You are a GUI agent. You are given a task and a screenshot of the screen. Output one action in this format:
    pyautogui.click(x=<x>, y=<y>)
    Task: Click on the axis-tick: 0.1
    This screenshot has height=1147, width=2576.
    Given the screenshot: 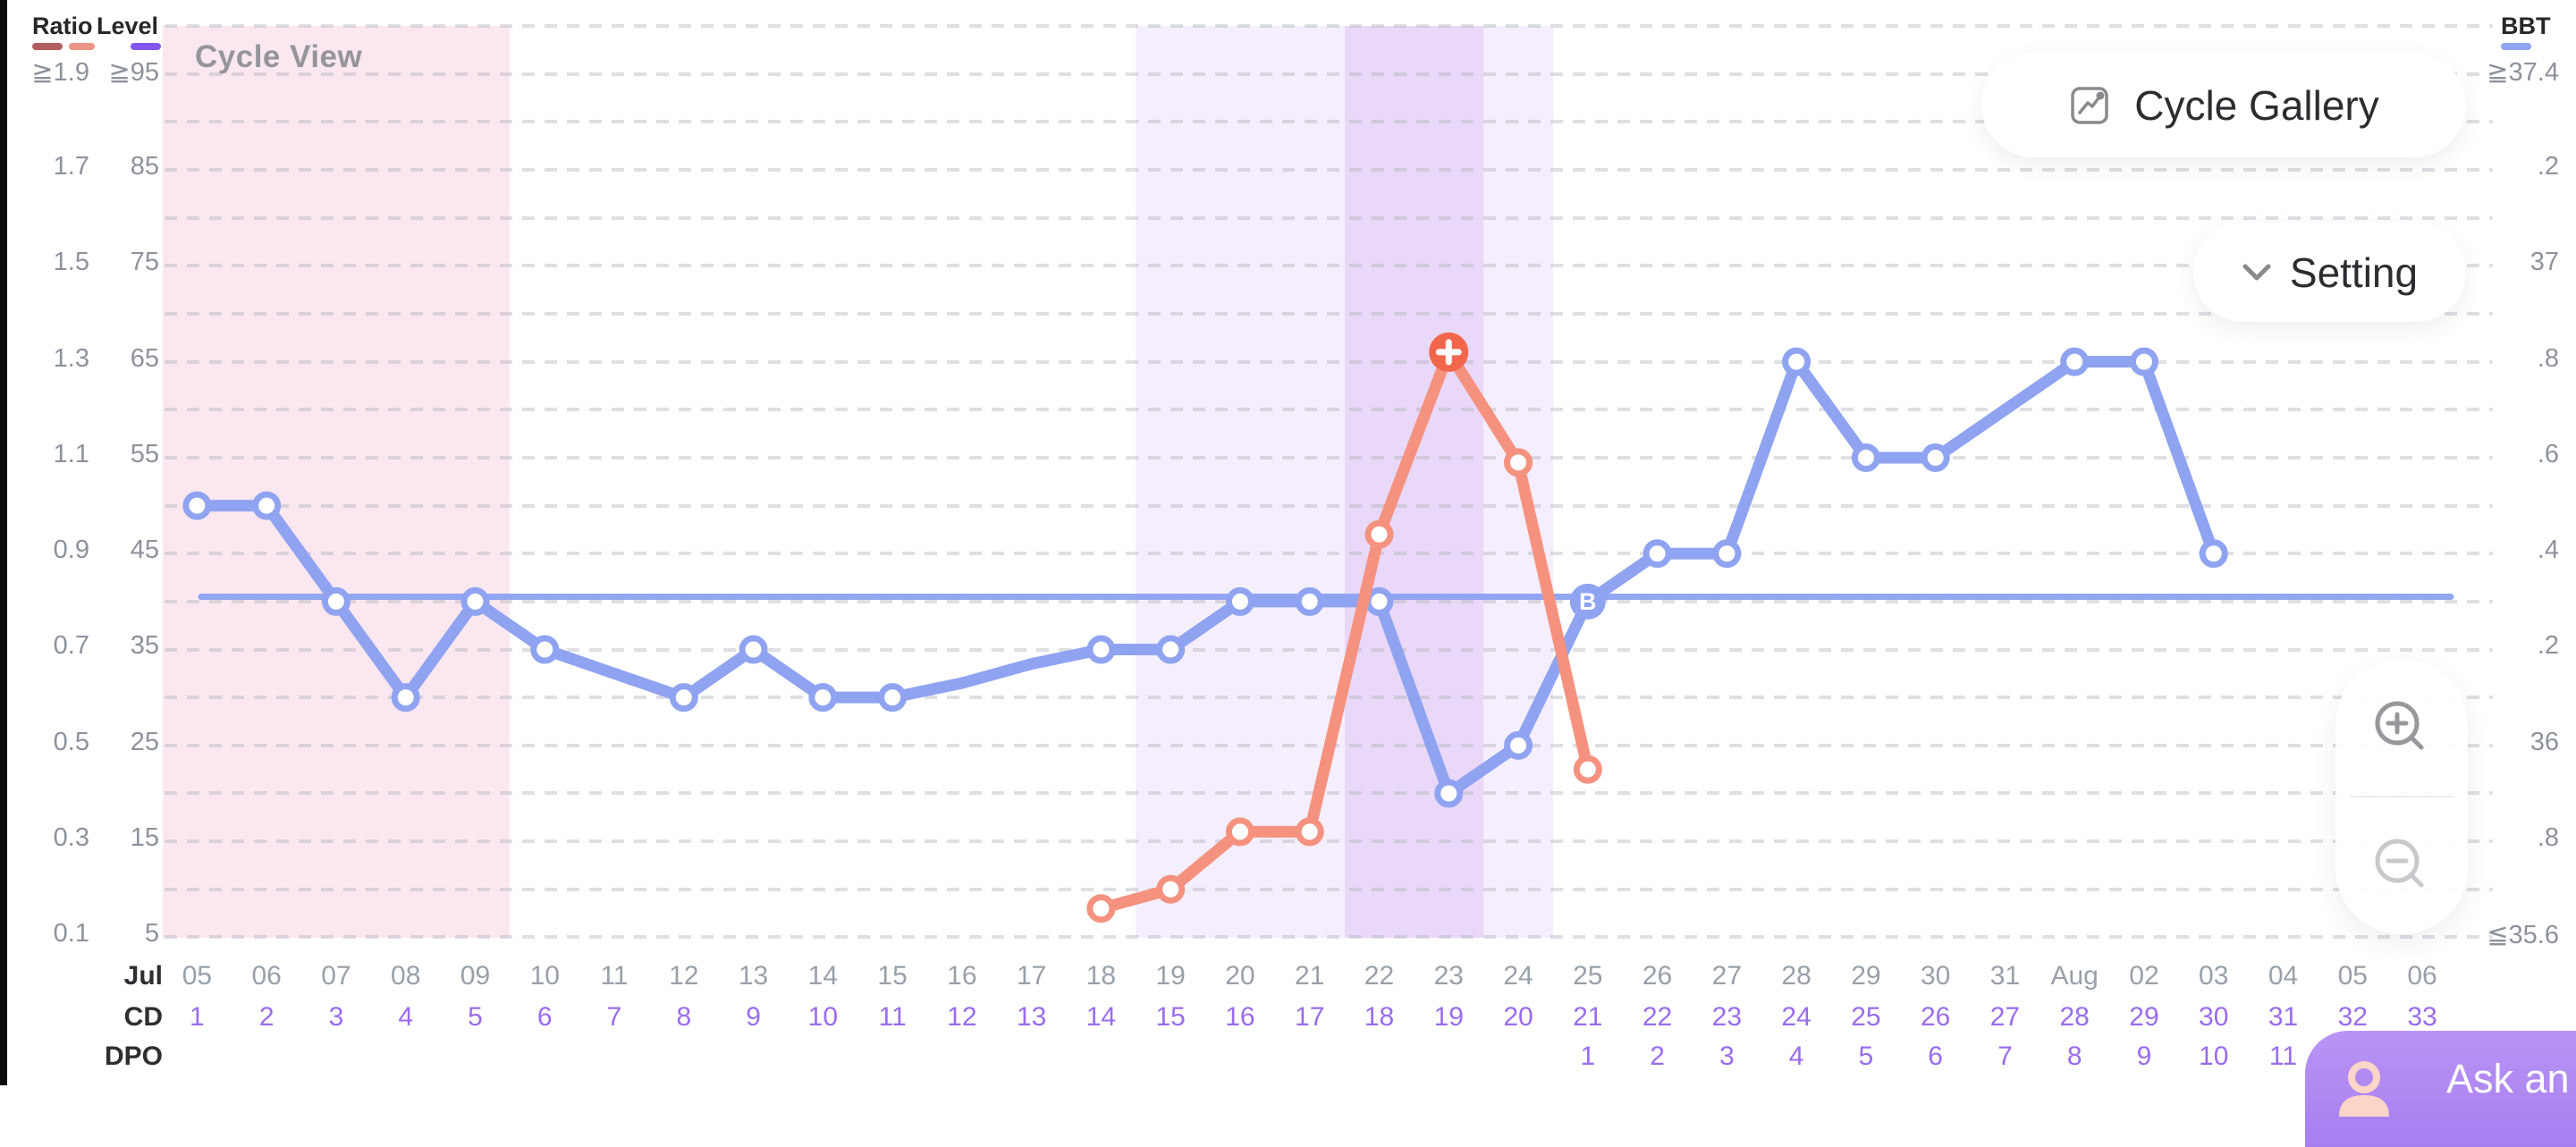 What is the action you would take?
    pyautogui.click(x=71, y=934)
    